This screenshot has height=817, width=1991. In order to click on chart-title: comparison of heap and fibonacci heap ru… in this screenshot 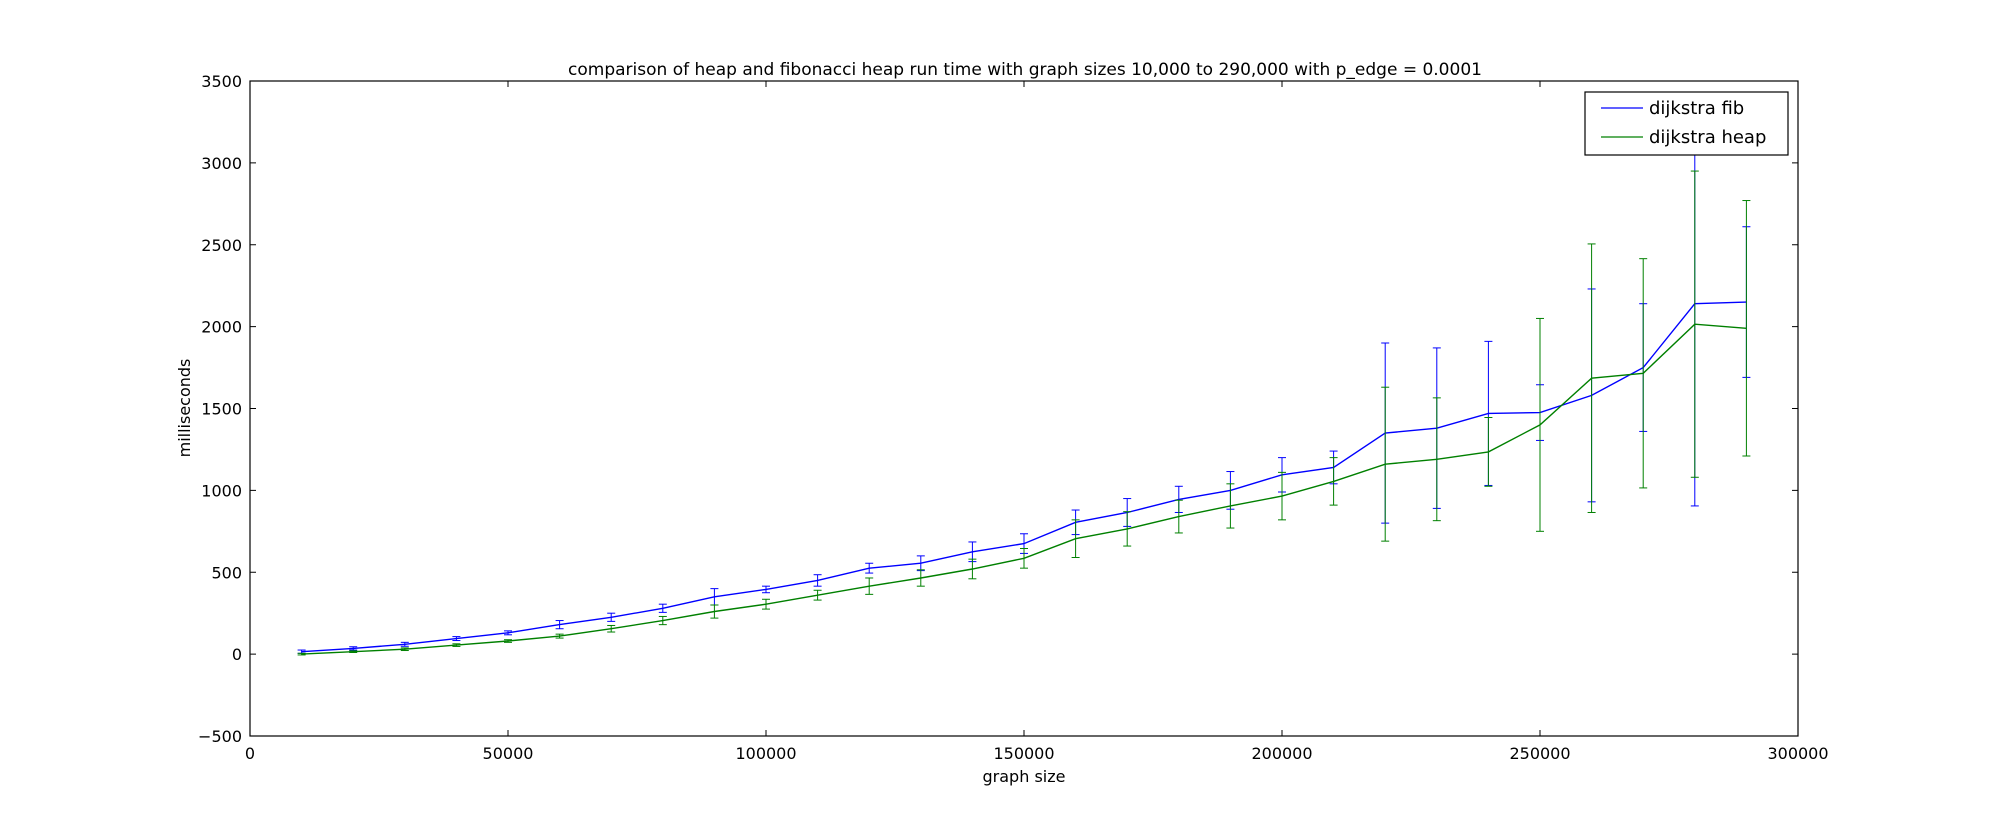, I will do `click(1025, 70)`.